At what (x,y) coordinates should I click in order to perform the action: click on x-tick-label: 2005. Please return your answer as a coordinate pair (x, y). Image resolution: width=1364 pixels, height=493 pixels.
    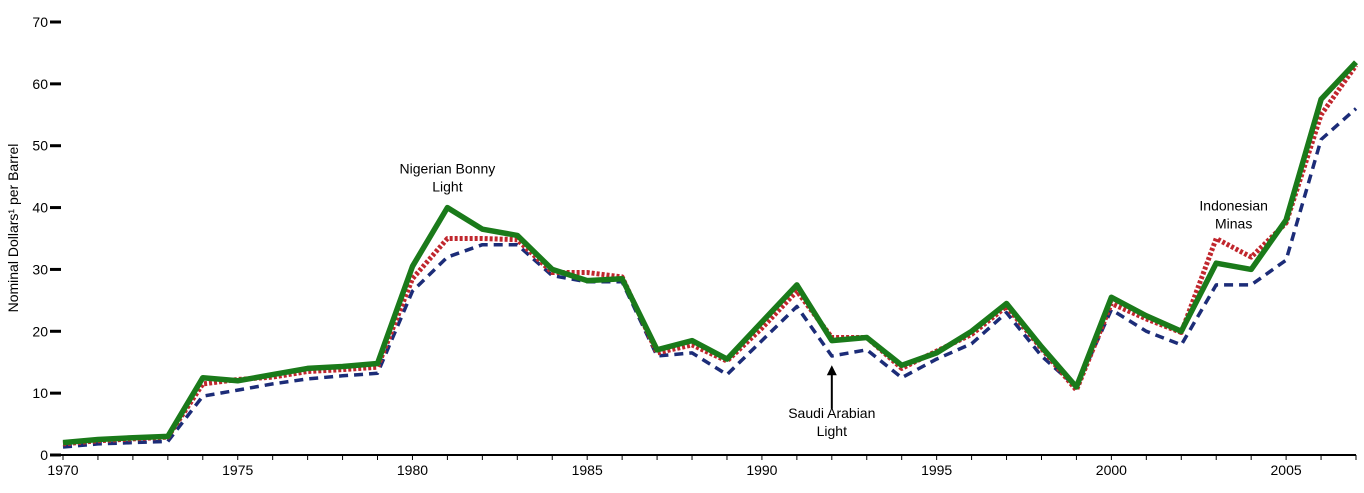
    Looking at the image, I should click on (1286, 470).